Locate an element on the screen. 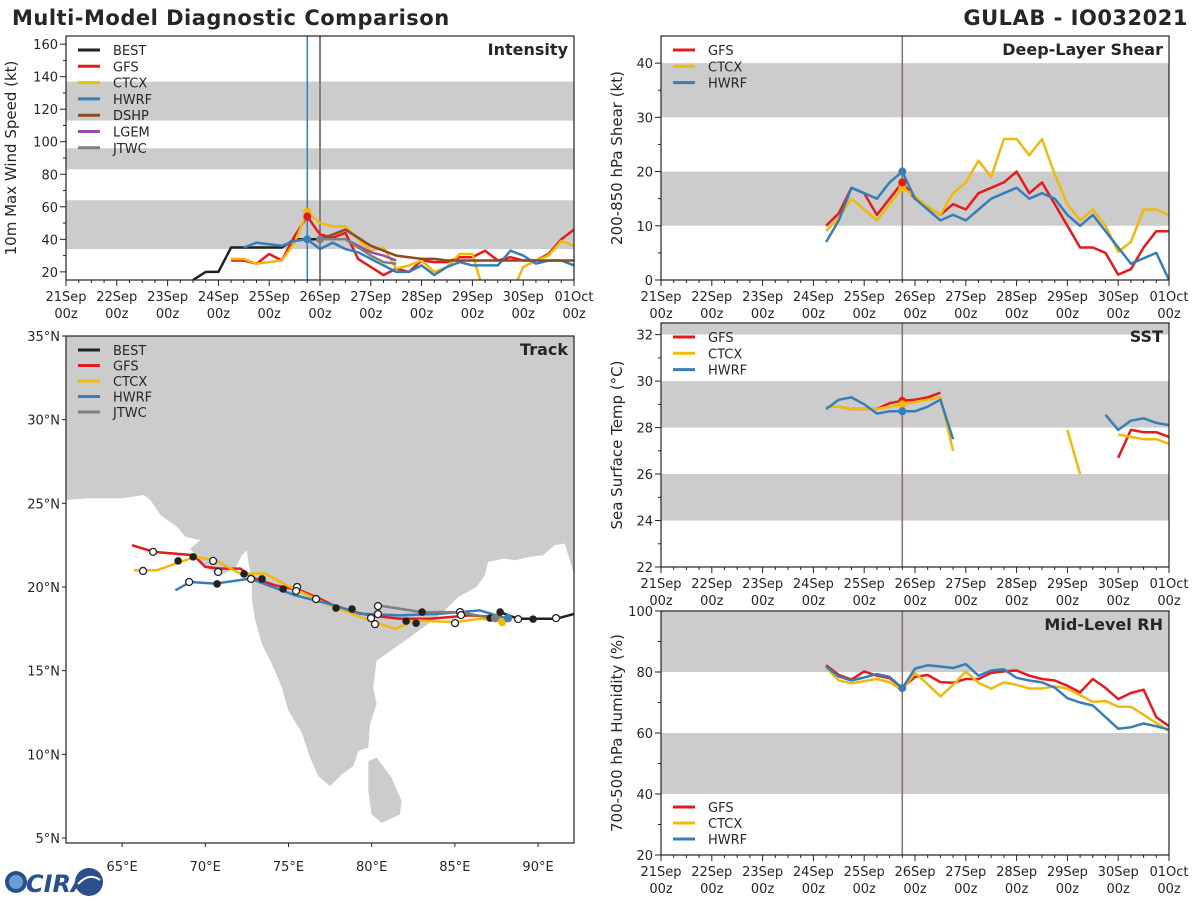  y-tick-label: 24 is located at coordinates (644, 522).